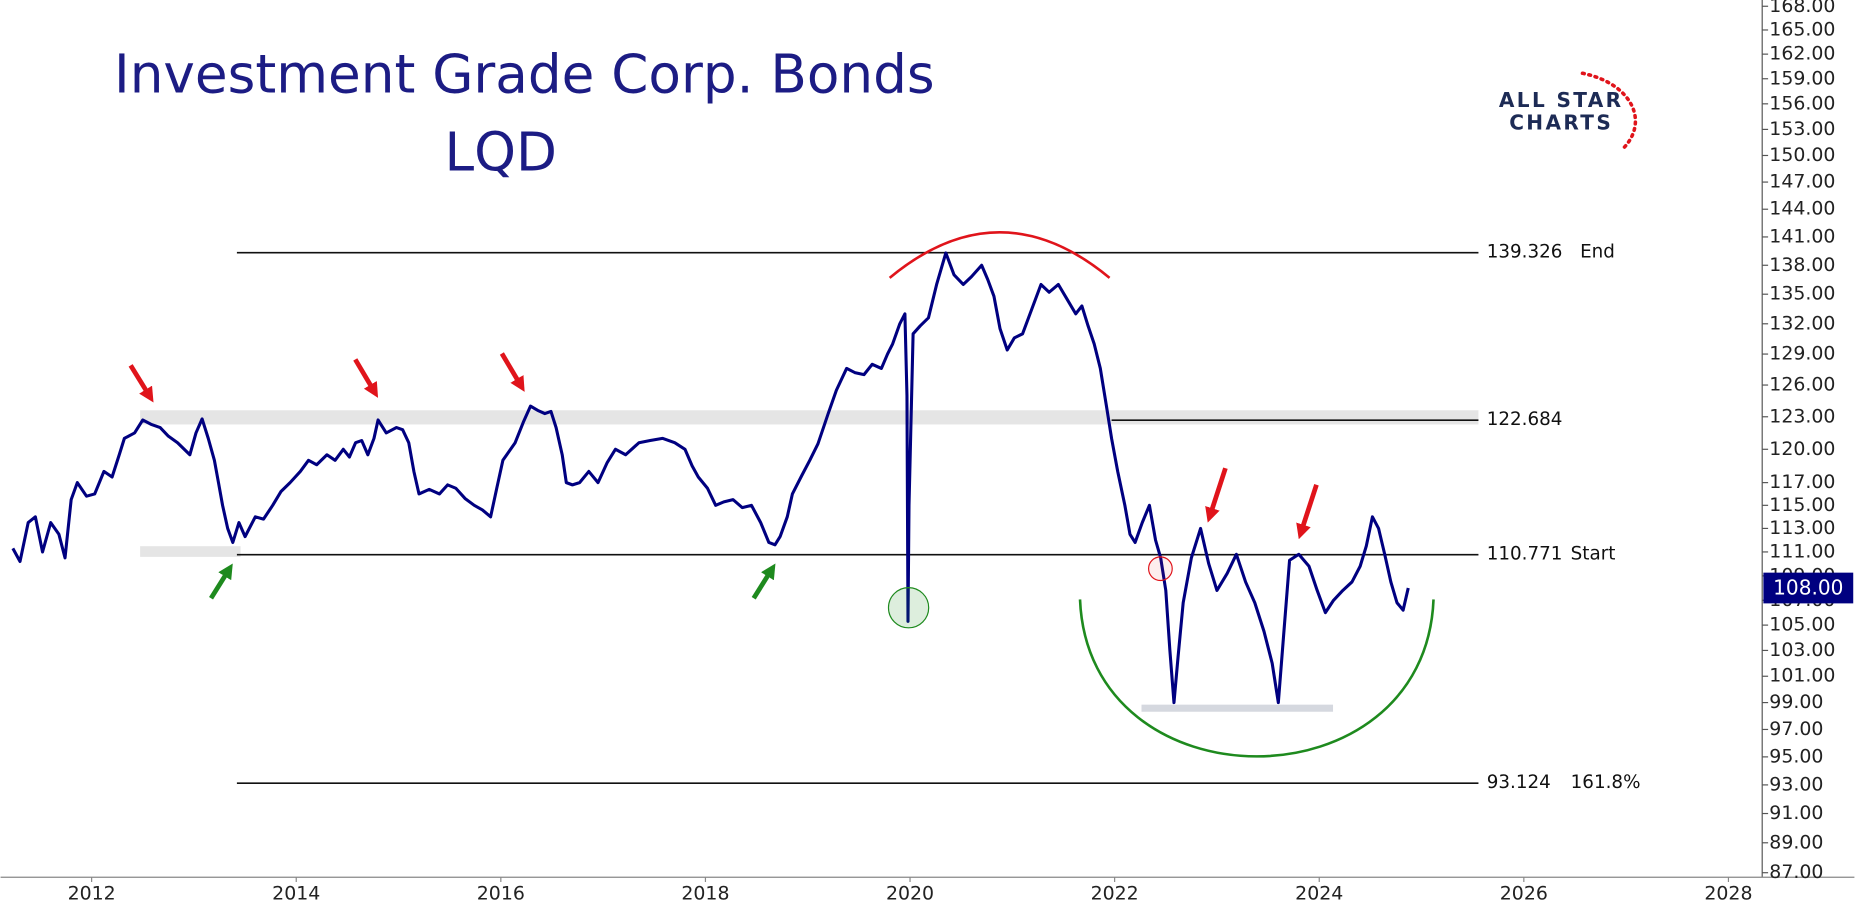  I want to click on y-tick-label: 141.00, so click(1802, 236).